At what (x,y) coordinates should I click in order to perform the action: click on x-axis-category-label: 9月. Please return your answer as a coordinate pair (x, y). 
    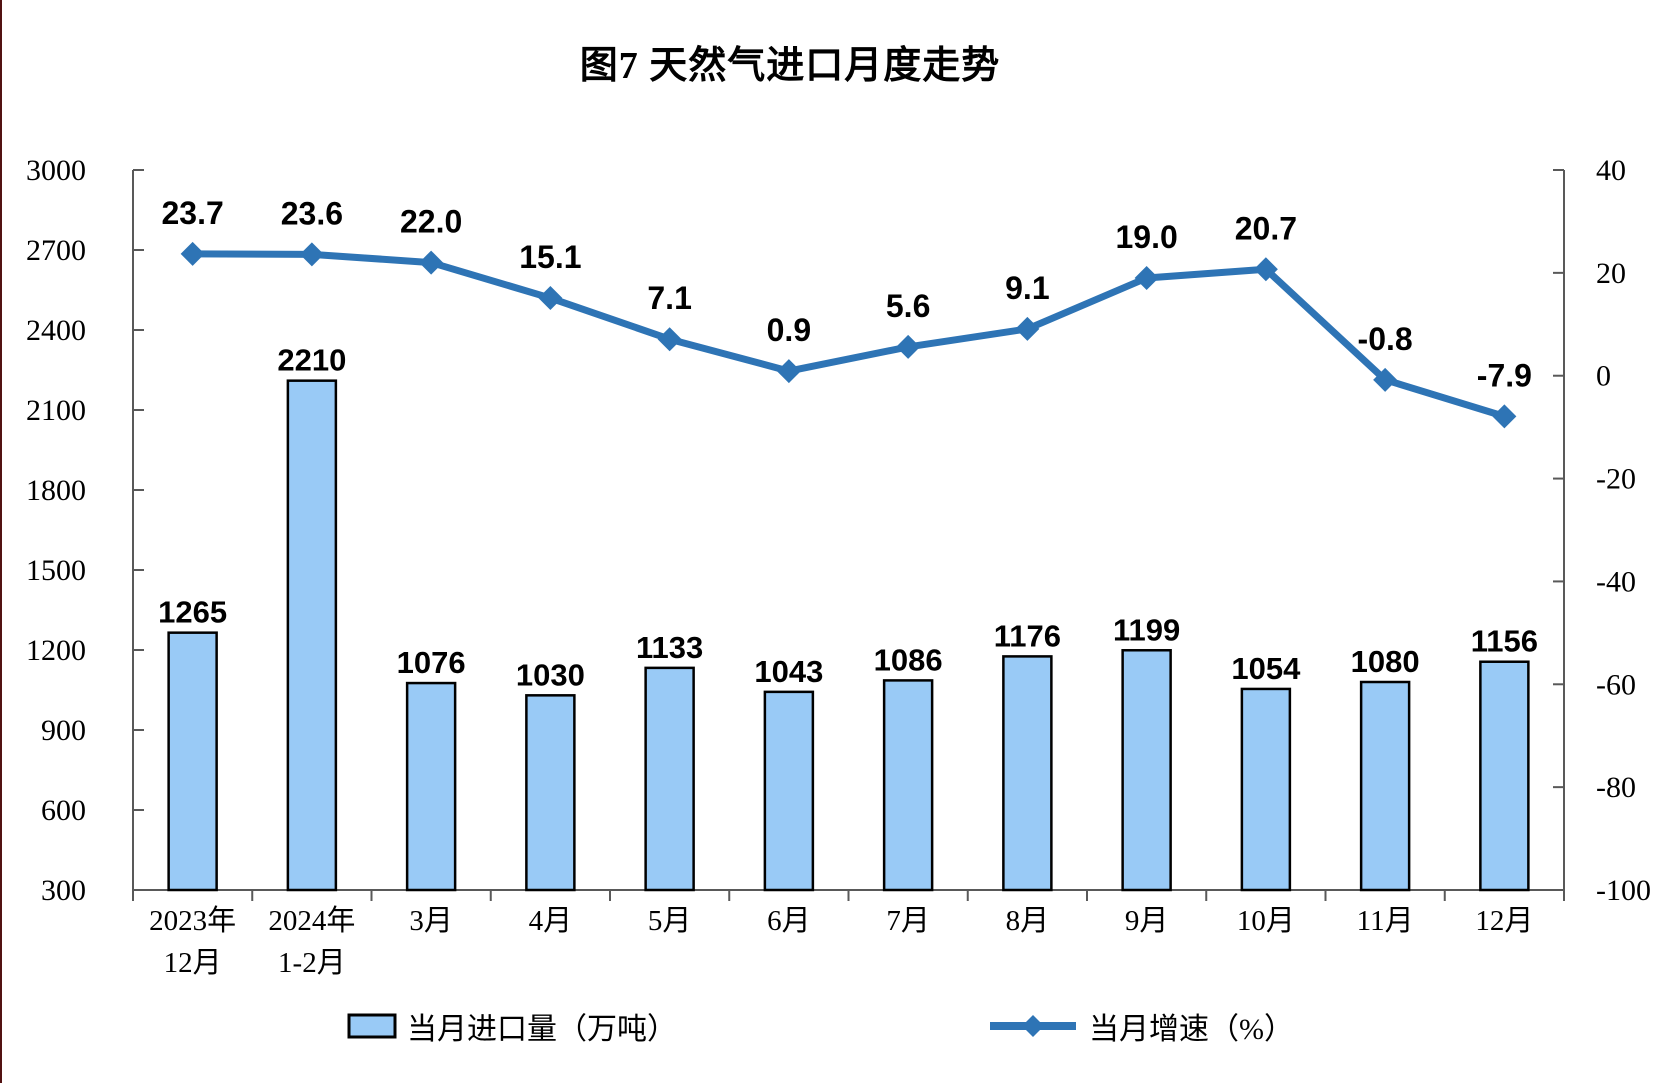
    Looking at the image, I should click on (1147, 921).